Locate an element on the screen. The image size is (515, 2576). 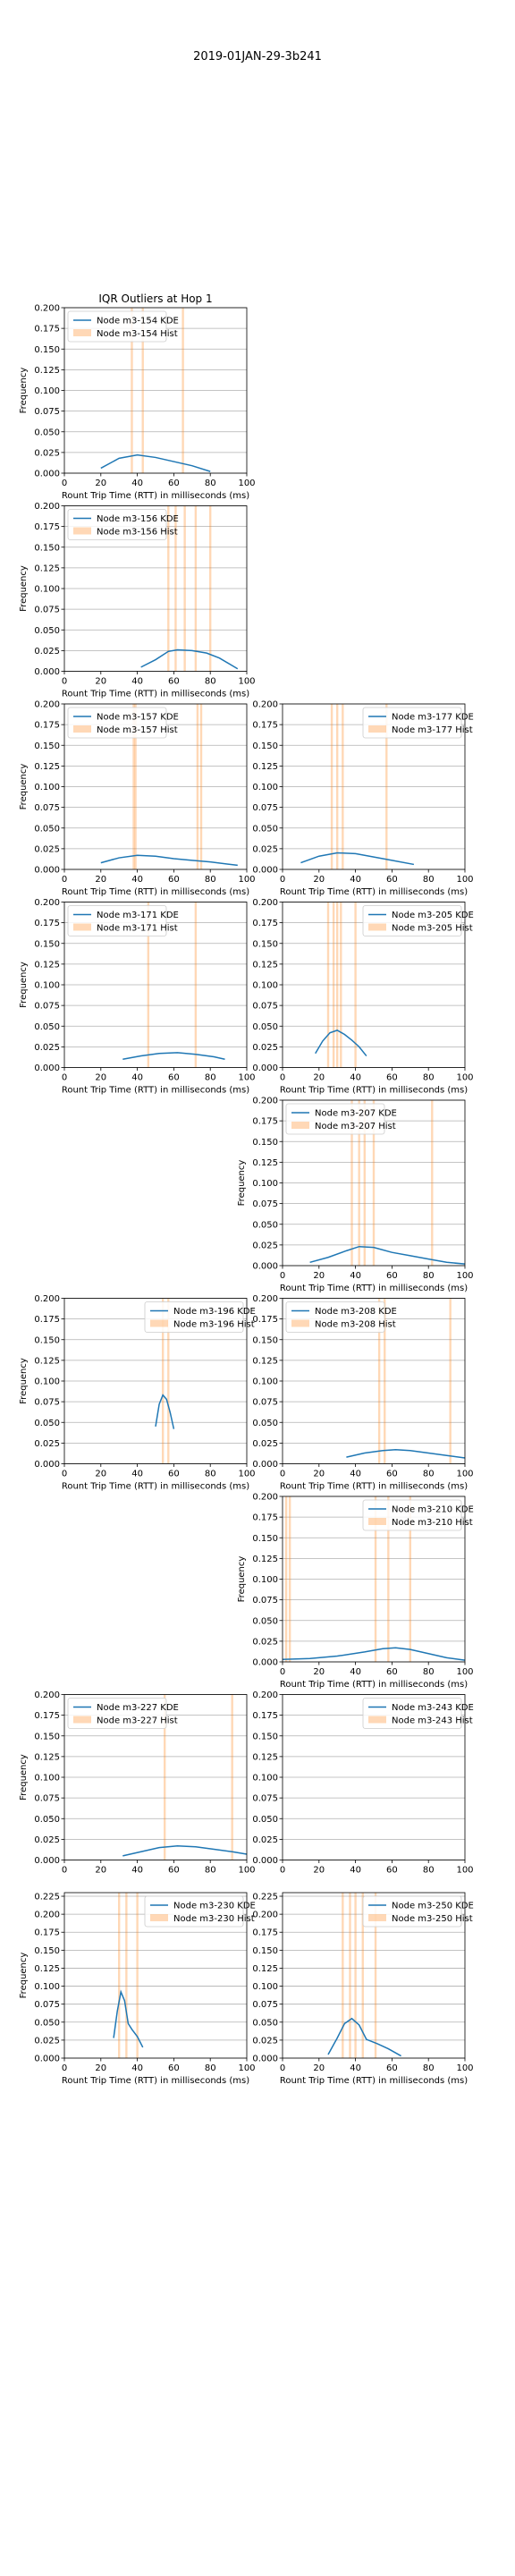
legend: Node m3-171 KDE Node m3-171 Hist is located at coordinates (123, 920).